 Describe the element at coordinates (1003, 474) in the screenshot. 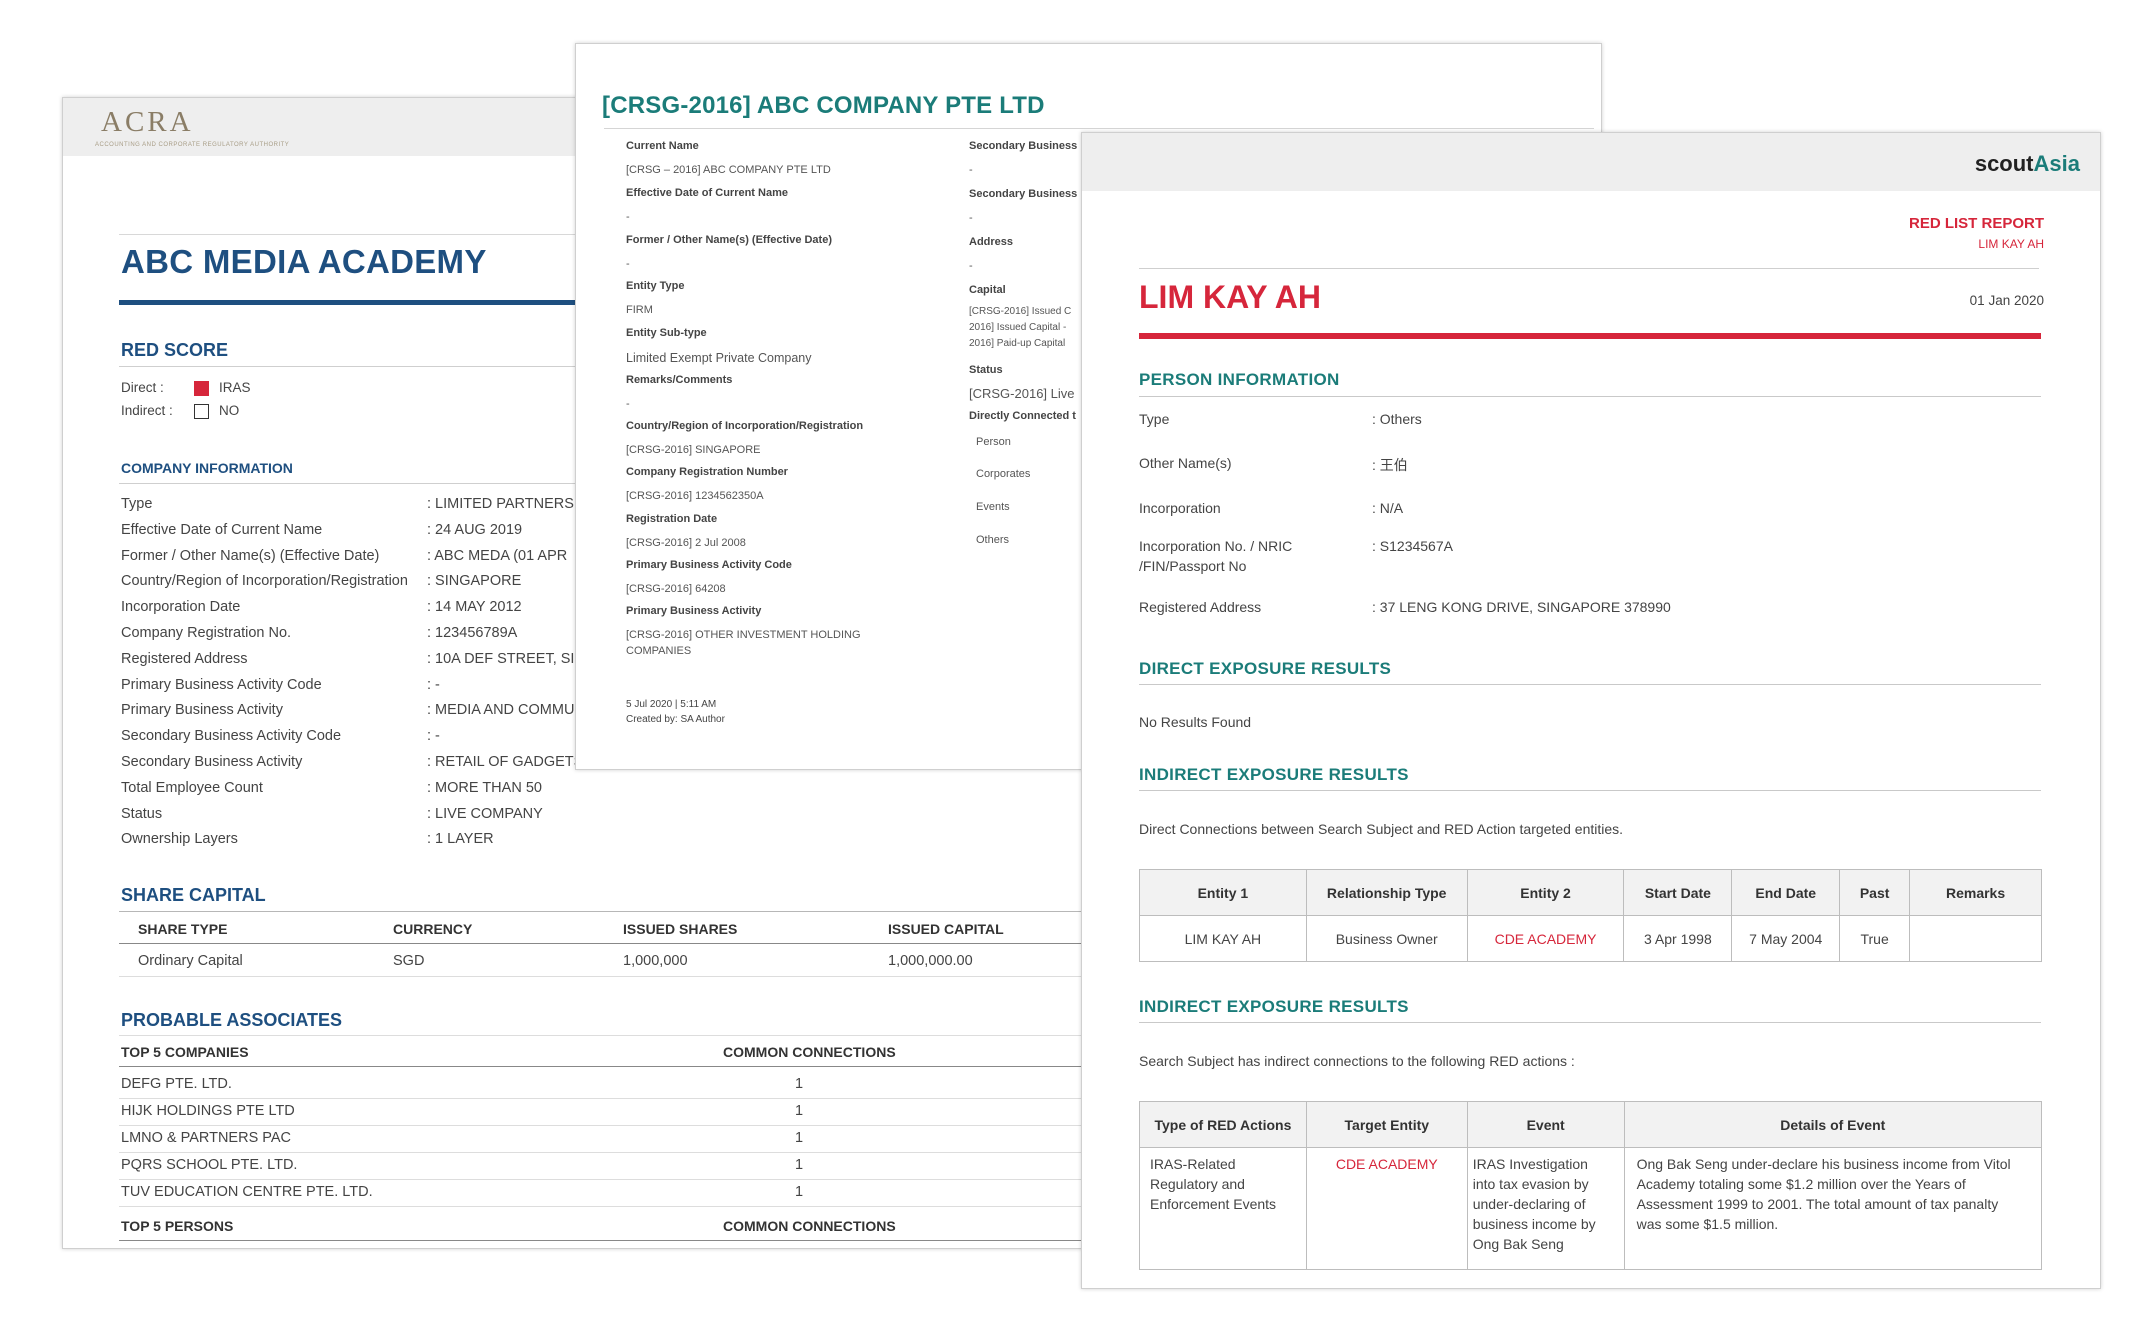

I see `connected-corporates: Corporates` at that location.